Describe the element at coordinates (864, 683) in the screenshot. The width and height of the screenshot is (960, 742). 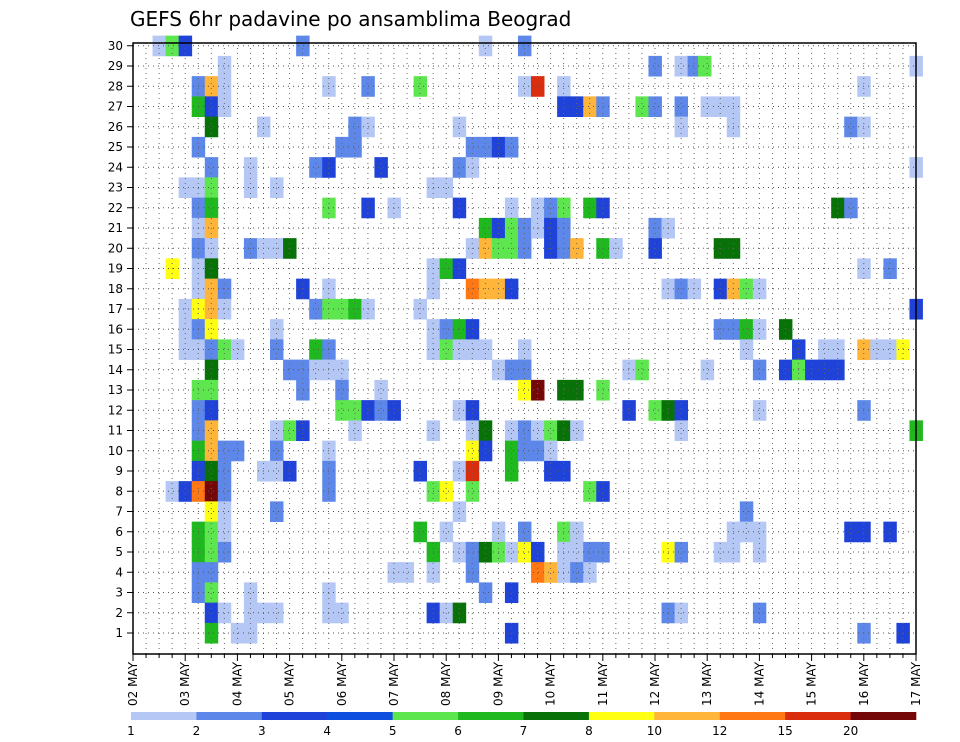
I see `x-tick-label: 16 MAY` at that location.